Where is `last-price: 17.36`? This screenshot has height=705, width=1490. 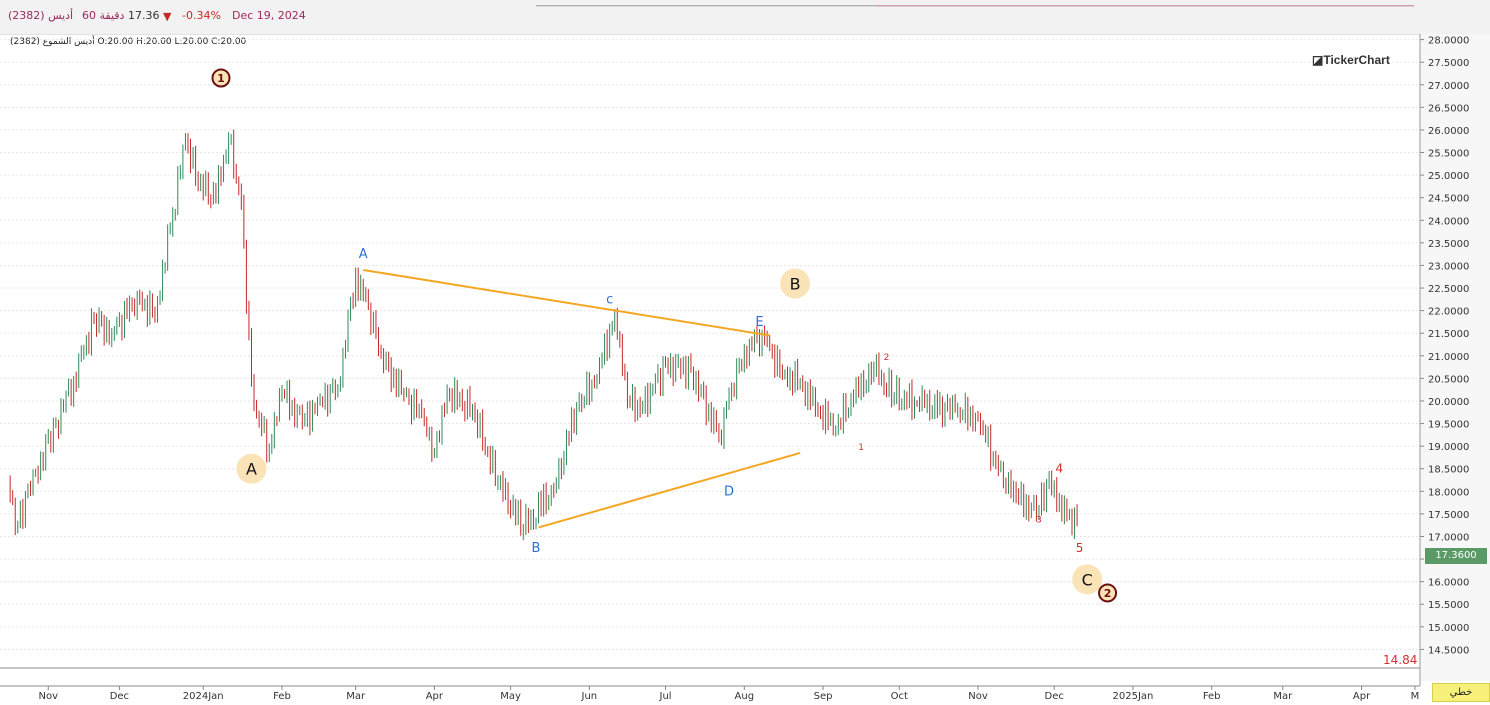
last-price: 17.36 is located at coordinates (144, 15).